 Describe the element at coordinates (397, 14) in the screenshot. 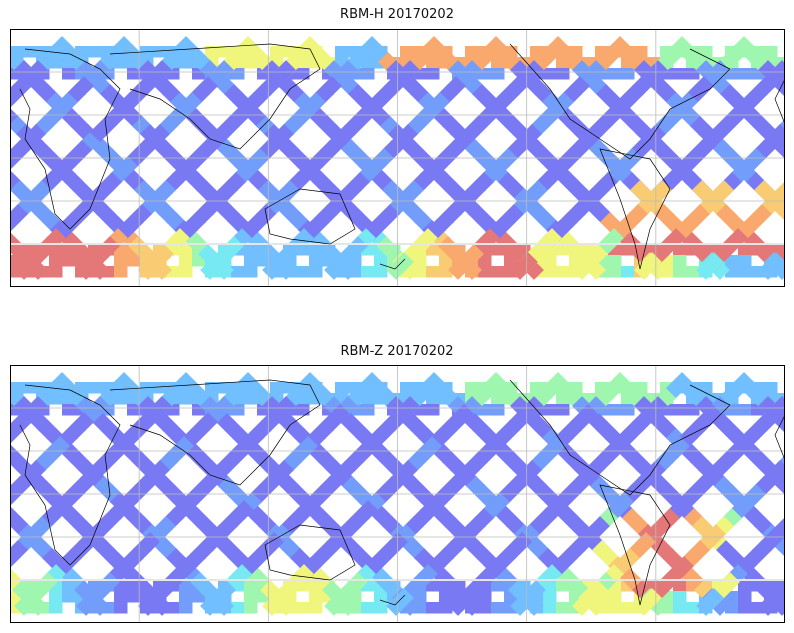

I see `map-title-rbm-h: RBM-H 20170202` at that location.